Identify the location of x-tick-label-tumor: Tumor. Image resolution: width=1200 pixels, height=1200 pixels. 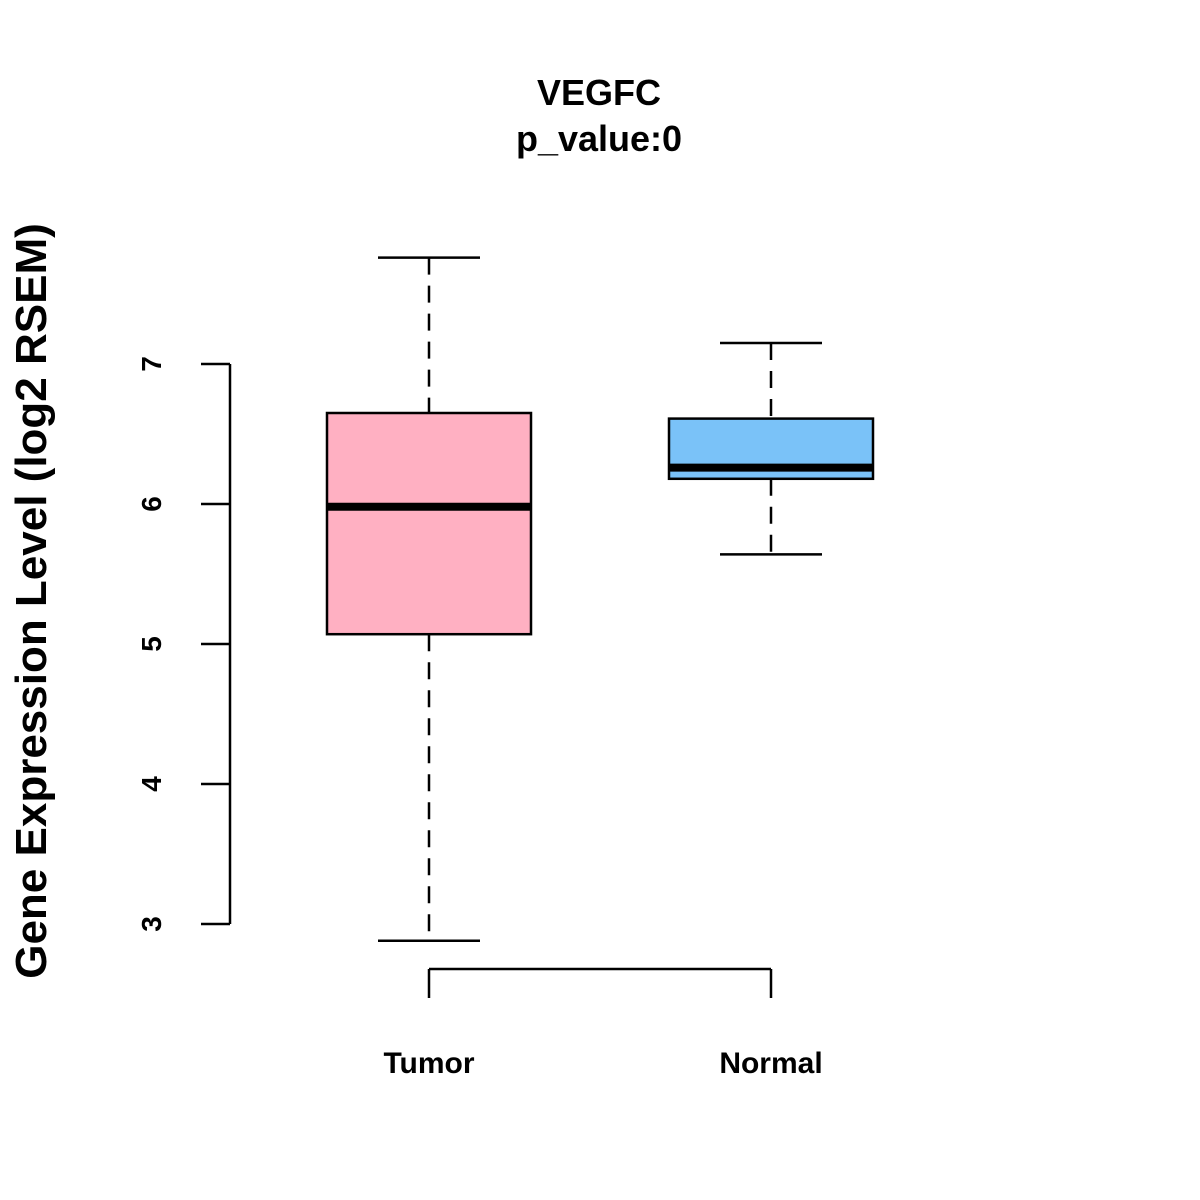
(428, 1063).